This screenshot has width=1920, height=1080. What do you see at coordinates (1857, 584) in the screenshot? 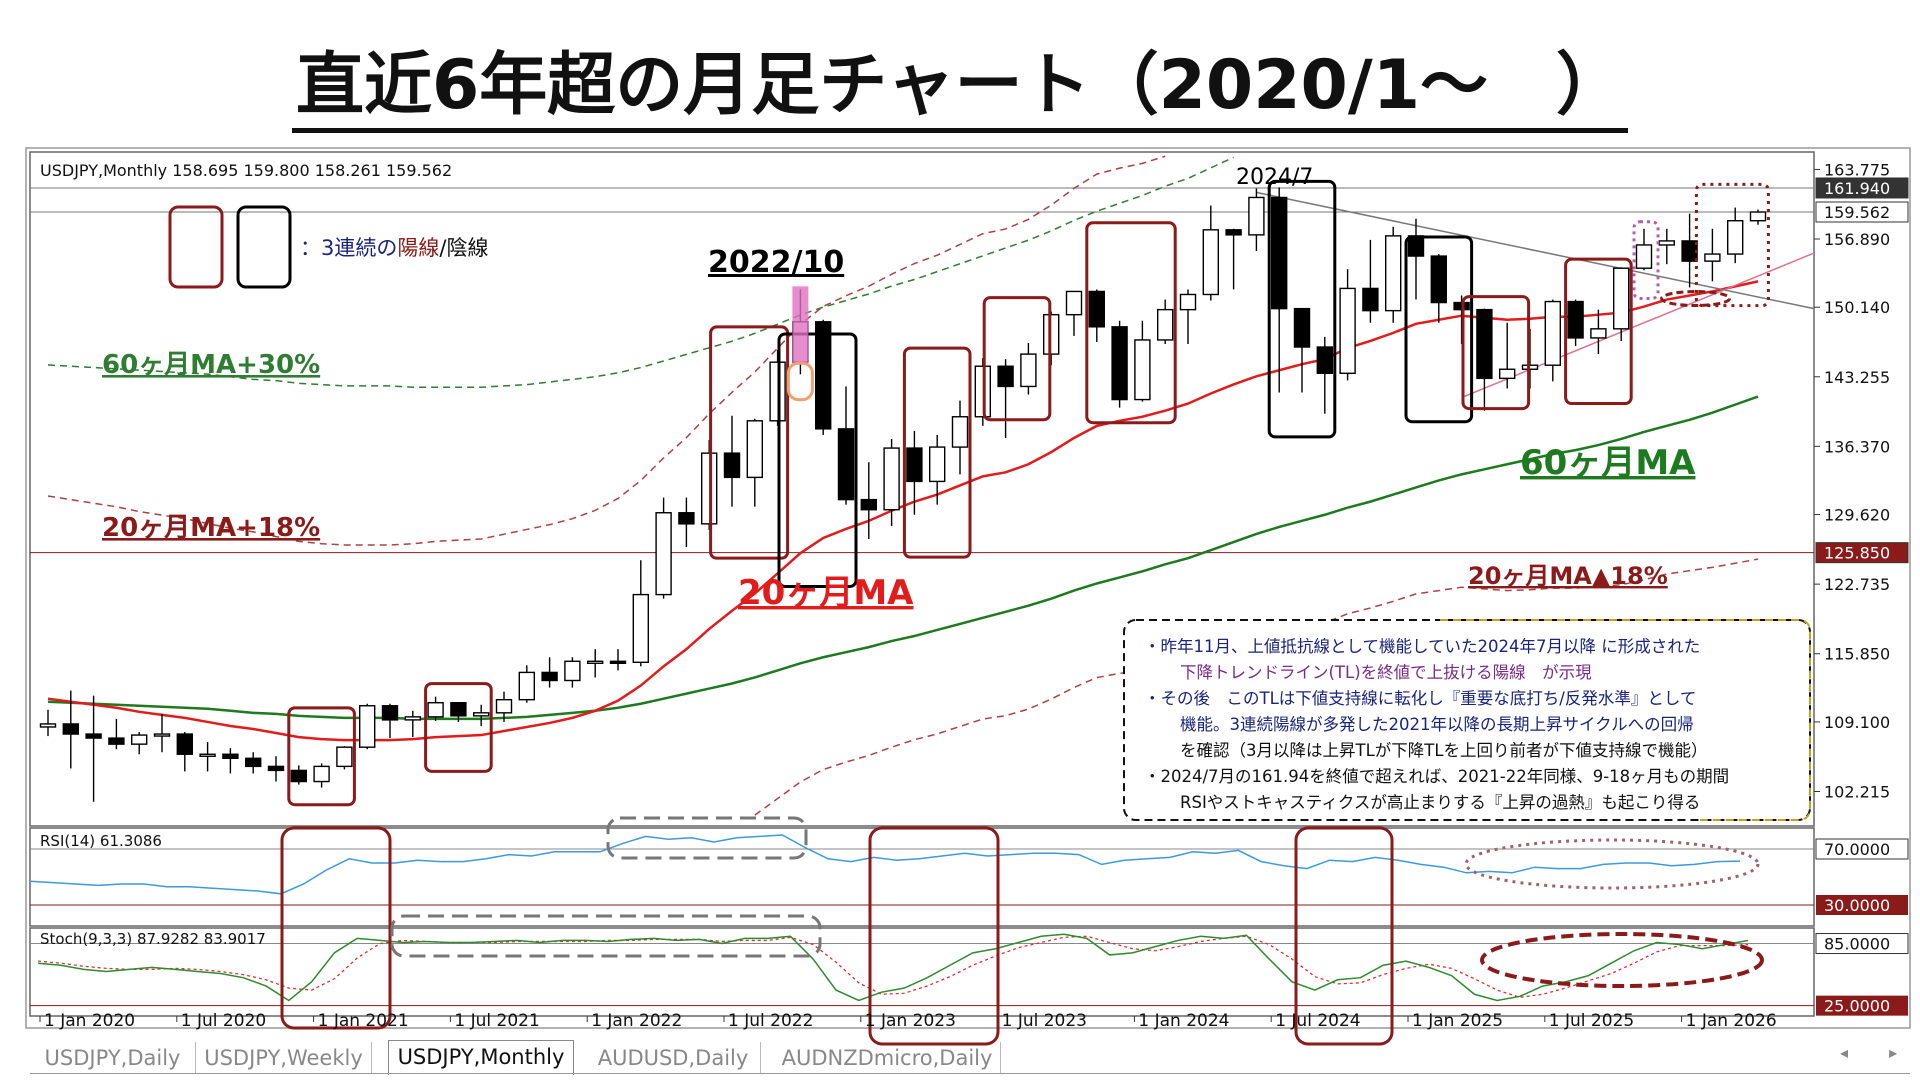
I see `y-tick-label: 122.735` at bounding box center [1857, 584].